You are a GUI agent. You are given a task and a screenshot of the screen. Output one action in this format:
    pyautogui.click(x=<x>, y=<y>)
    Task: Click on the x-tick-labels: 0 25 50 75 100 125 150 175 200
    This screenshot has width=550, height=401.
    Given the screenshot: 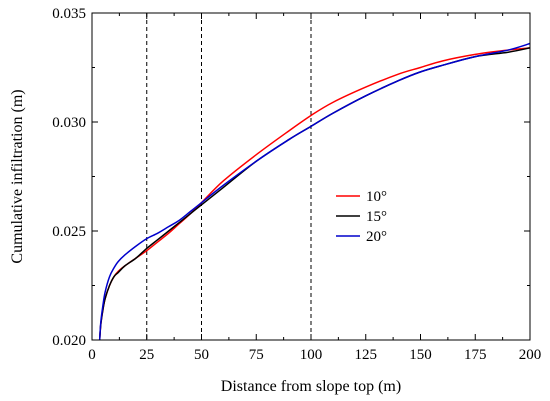 What is the action you would take?
    pyautogui.click(x=314, y=355)
    